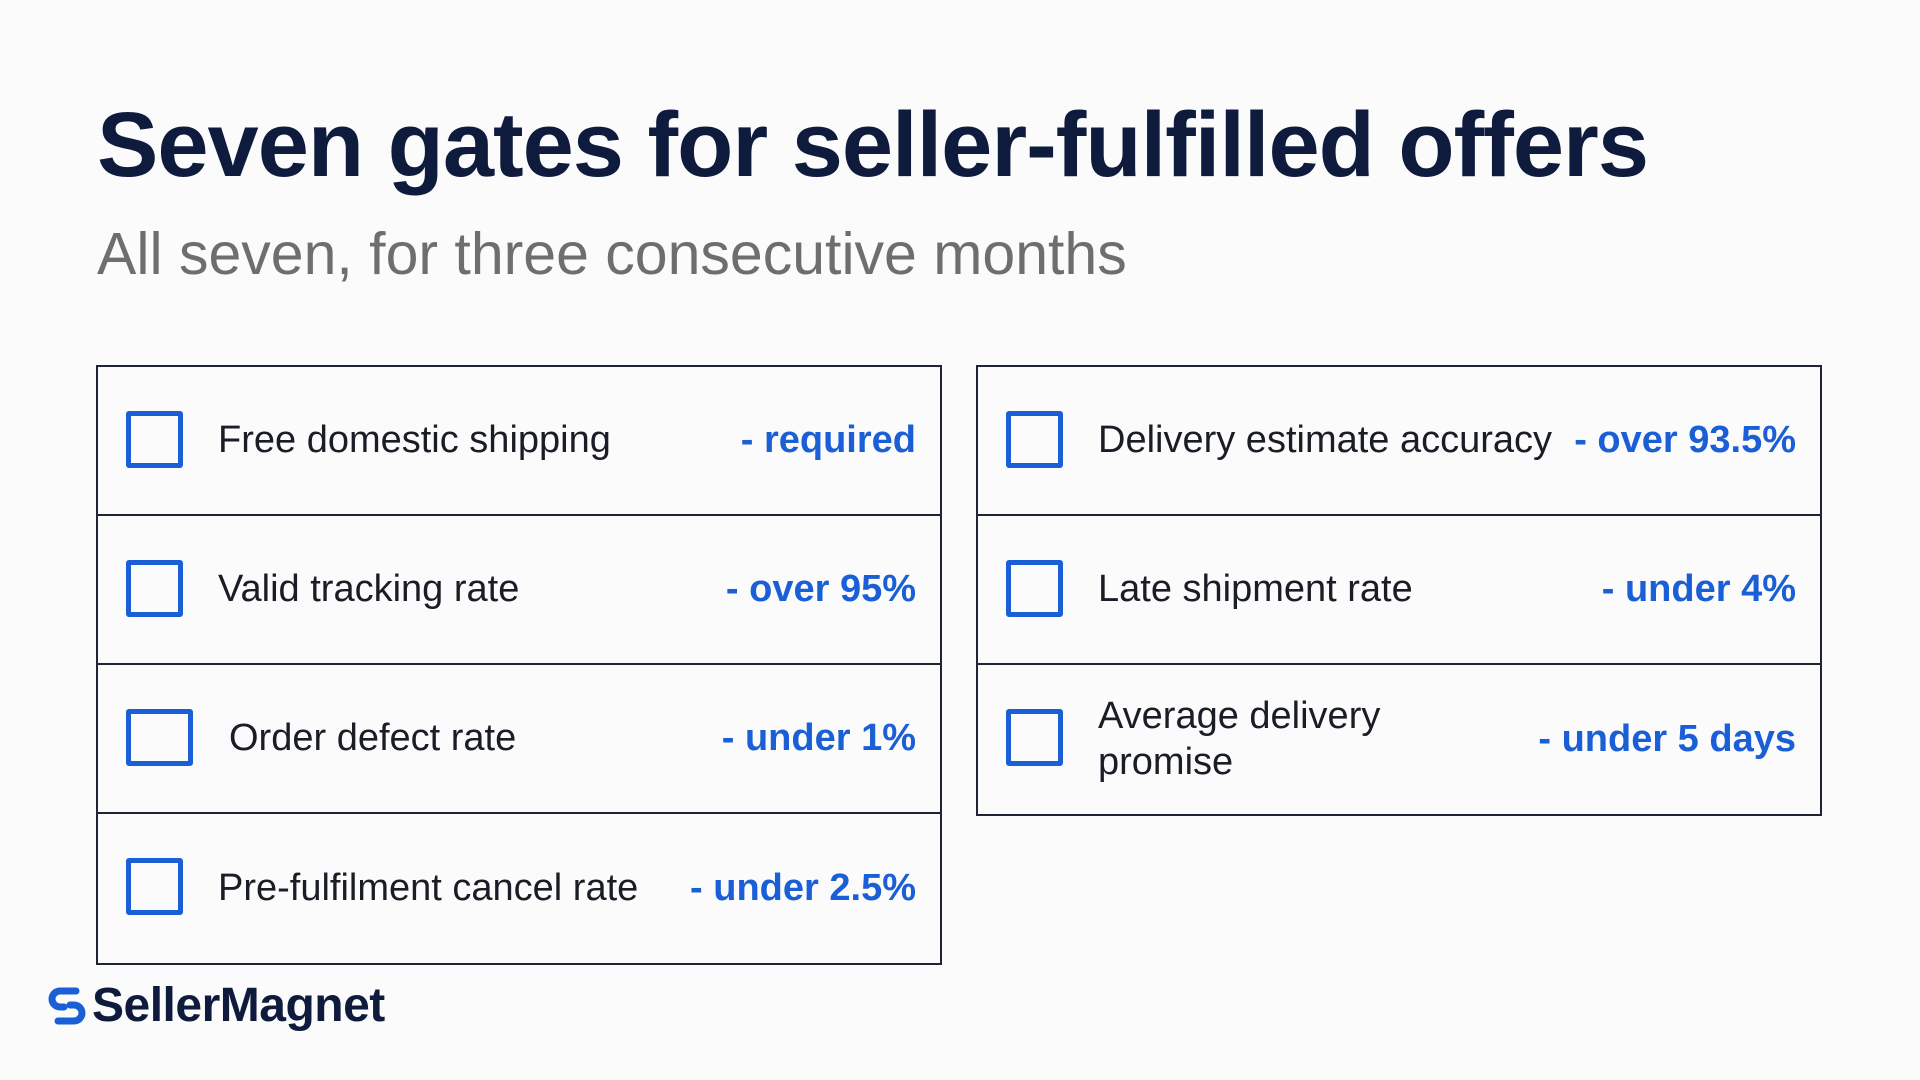 This screenshot has height=1080, width=1920. Describe the element at coordinates (1685, 440) in the screenshot. I see `gate-threshold: - over 93.5%` at that location.